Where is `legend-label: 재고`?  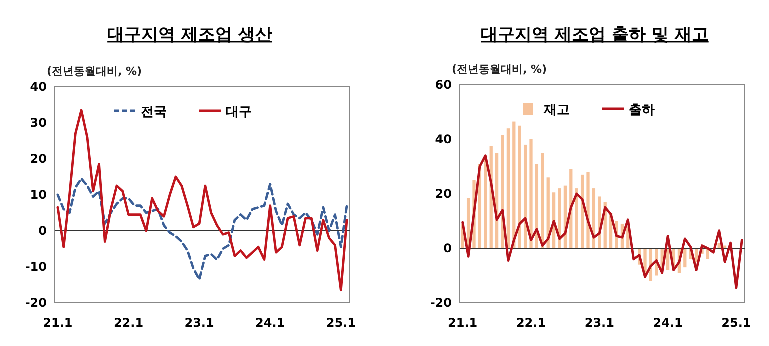
legend-label: 재고 is located at coordinates (556, 110).